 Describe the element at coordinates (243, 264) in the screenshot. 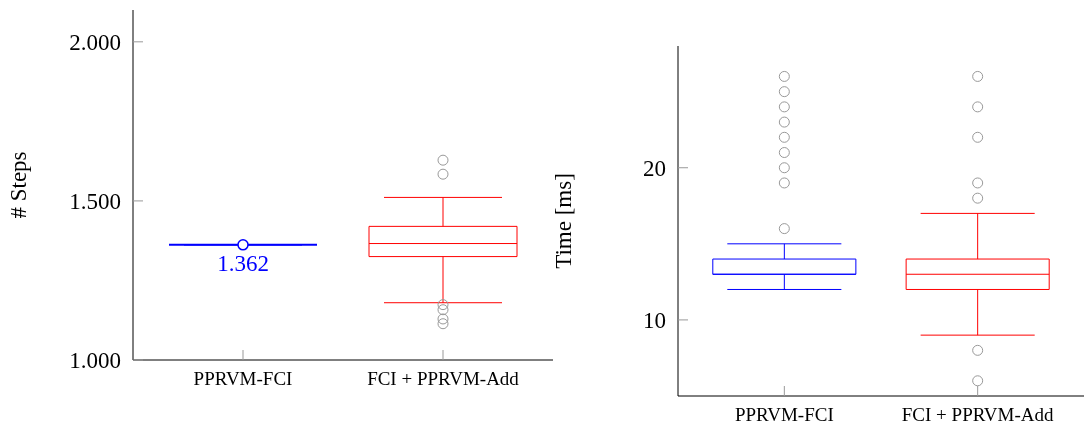

I see `annotation: 1.362` at that location.